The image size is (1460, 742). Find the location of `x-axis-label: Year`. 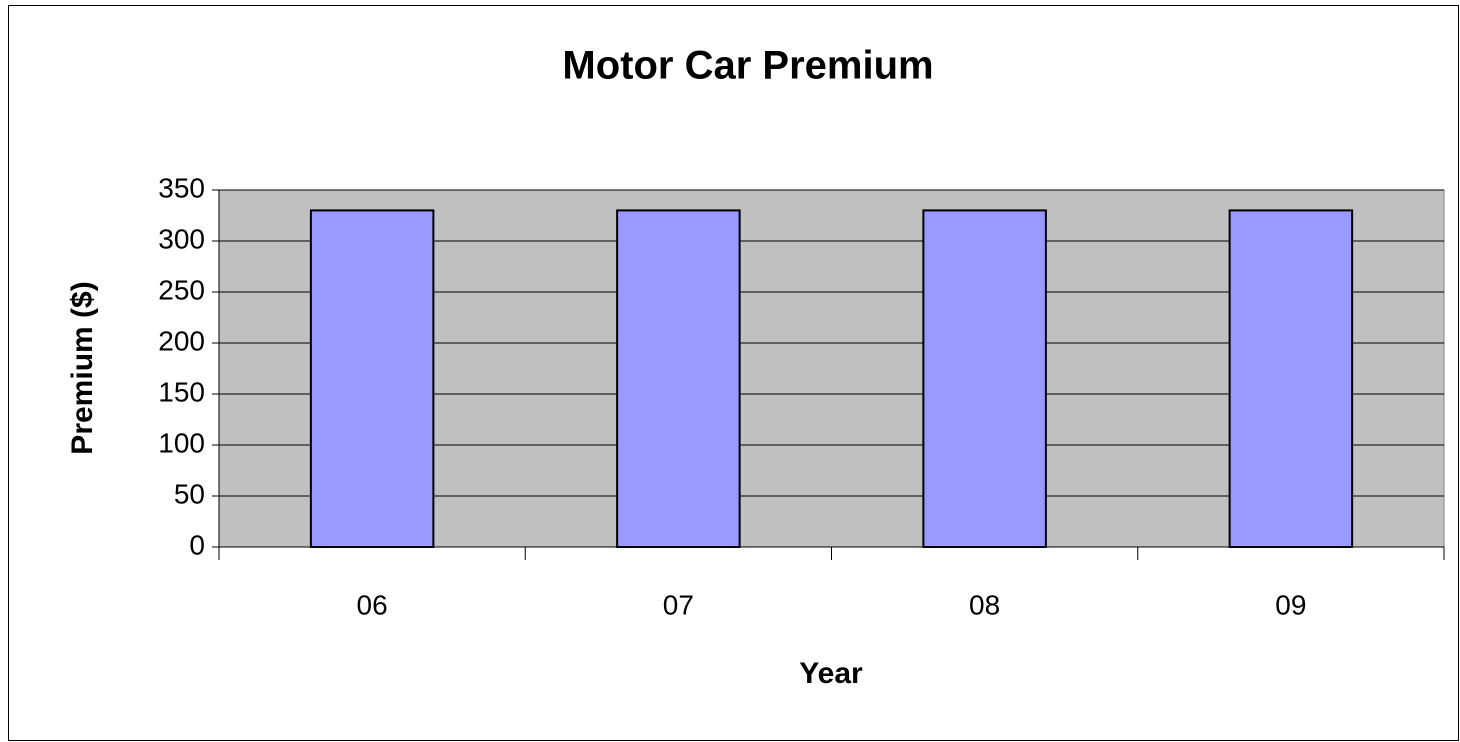

x-axis-label: Year is located at coordinates (831, 673).